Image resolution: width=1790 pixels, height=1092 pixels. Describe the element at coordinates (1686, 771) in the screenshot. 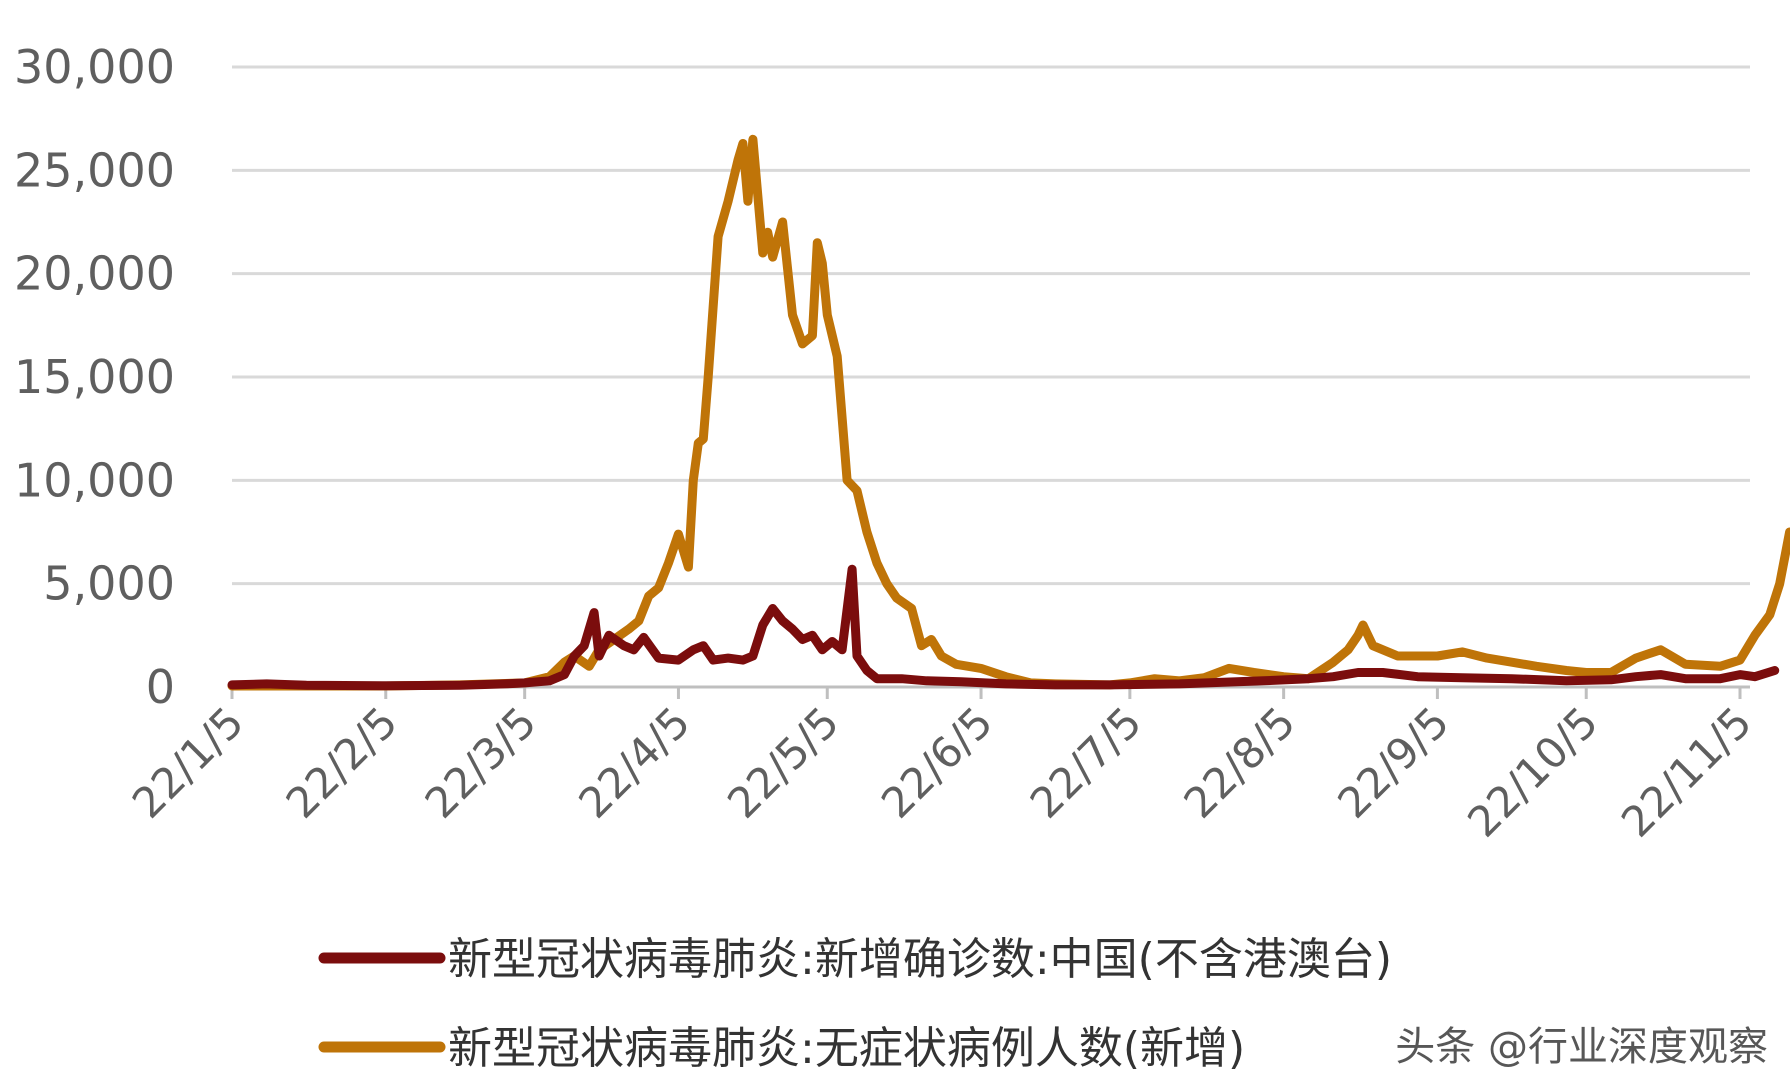

I see `x-tick-label: 22/11/5` at that location.